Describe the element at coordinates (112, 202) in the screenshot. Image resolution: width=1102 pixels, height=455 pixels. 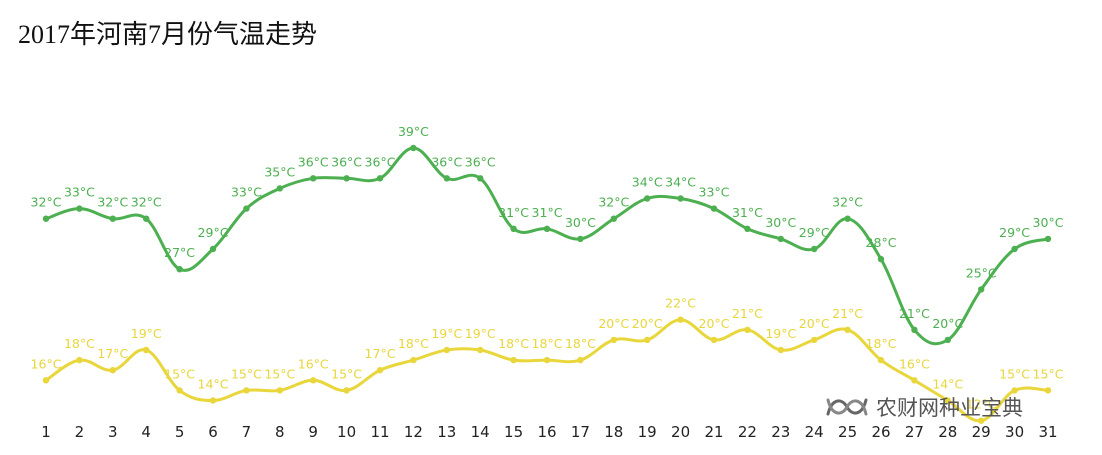
I see `data-label-high-3: 32°C` at that location.